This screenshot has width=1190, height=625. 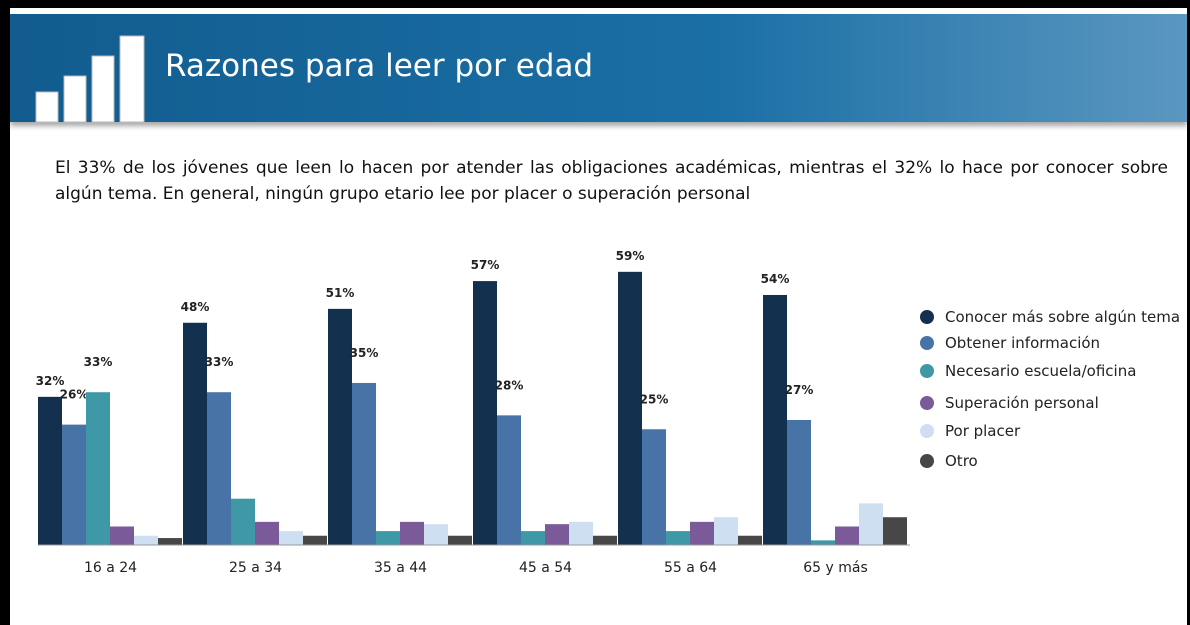 What do you see at coordinates (485, 265) in the screenshot?
I see `data-label: 57%` at bounding box center [485, 265].